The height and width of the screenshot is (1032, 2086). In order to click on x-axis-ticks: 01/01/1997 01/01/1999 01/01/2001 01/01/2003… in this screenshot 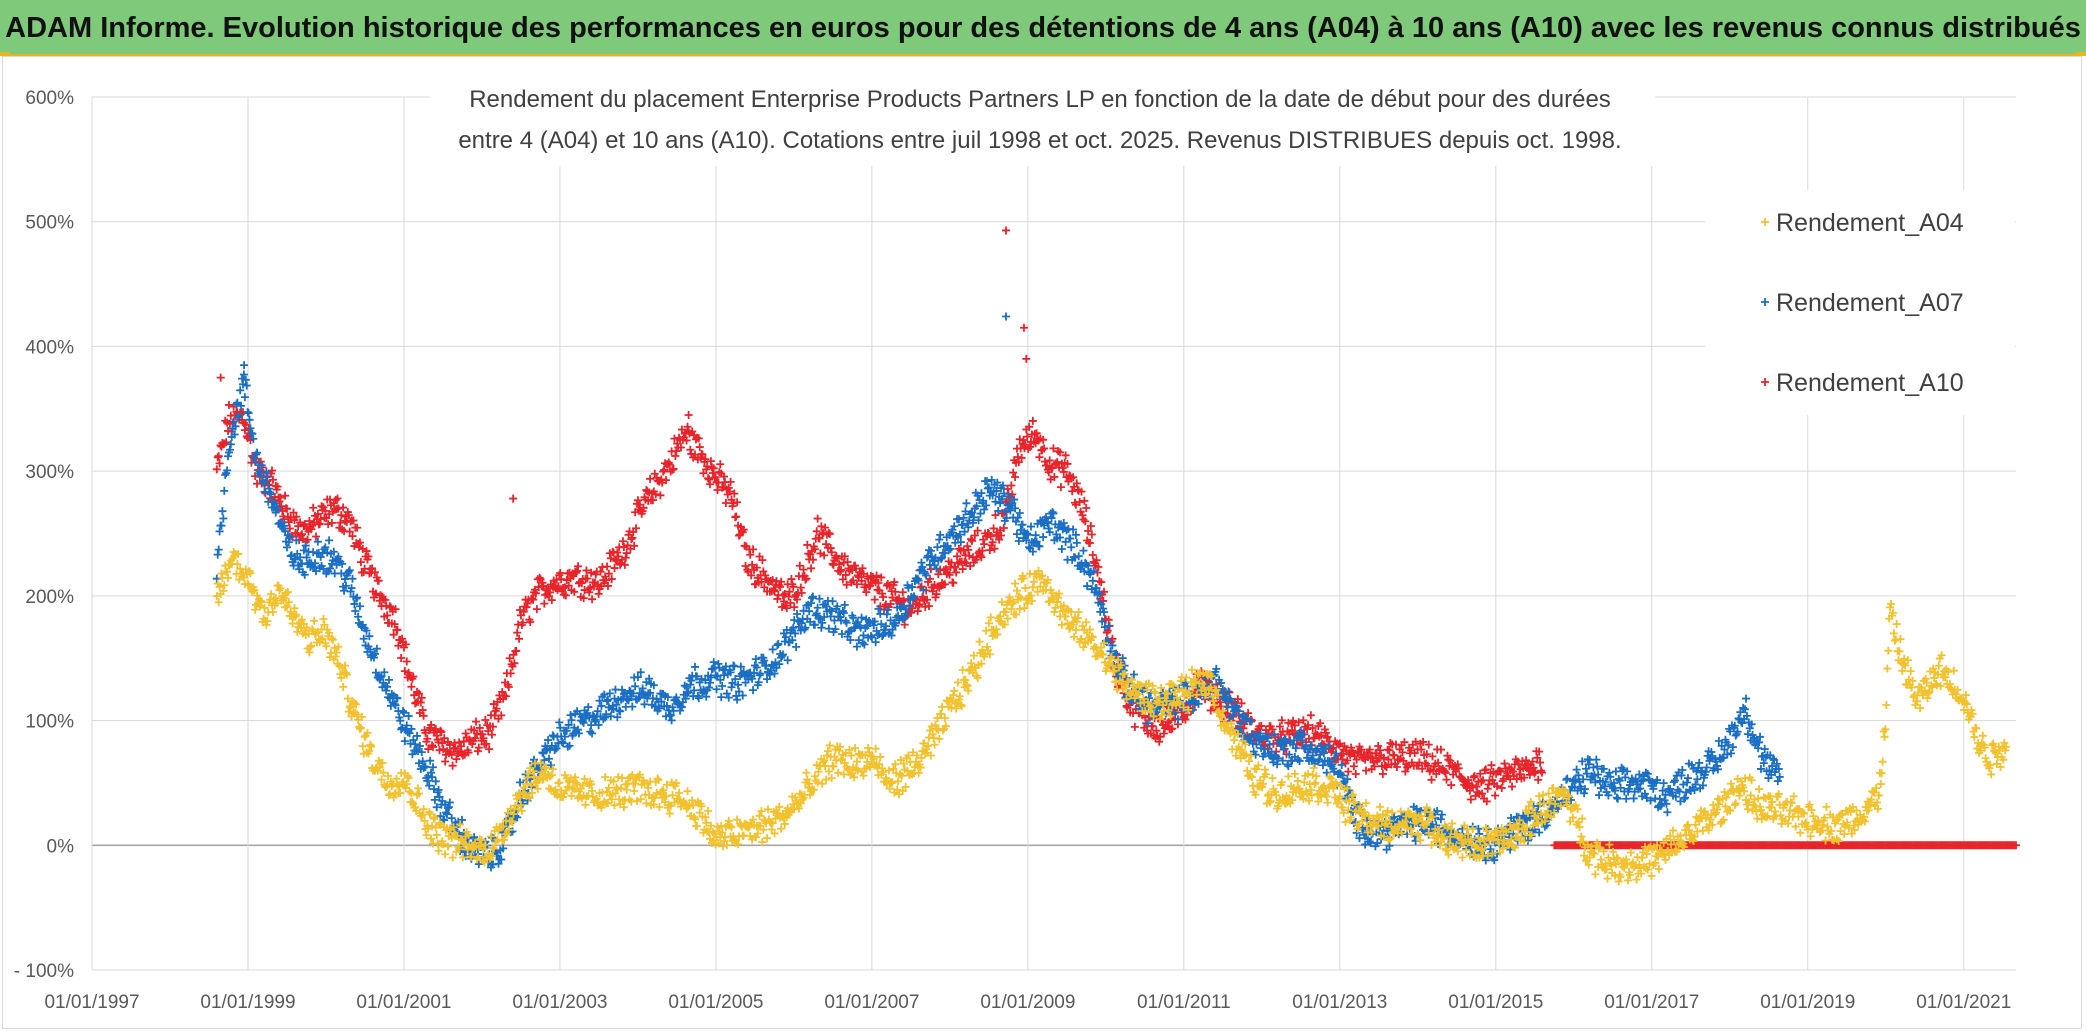, I will do `click(1027, 1002)`.